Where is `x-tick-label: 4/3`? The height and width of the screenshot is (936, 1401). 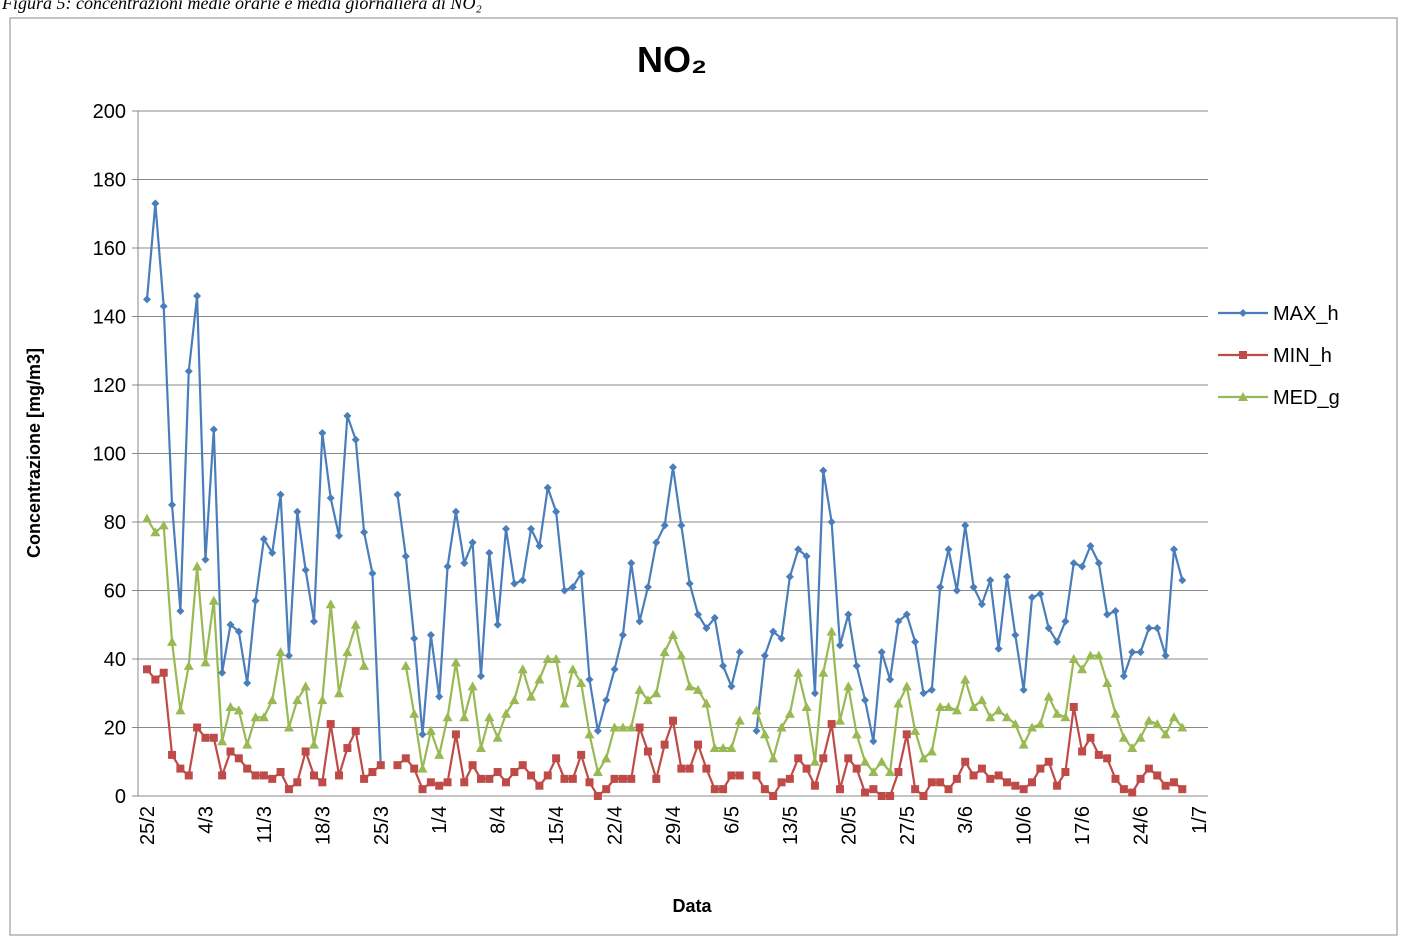 x-tick-label: 4/3 is located at coordinates (206, 820).